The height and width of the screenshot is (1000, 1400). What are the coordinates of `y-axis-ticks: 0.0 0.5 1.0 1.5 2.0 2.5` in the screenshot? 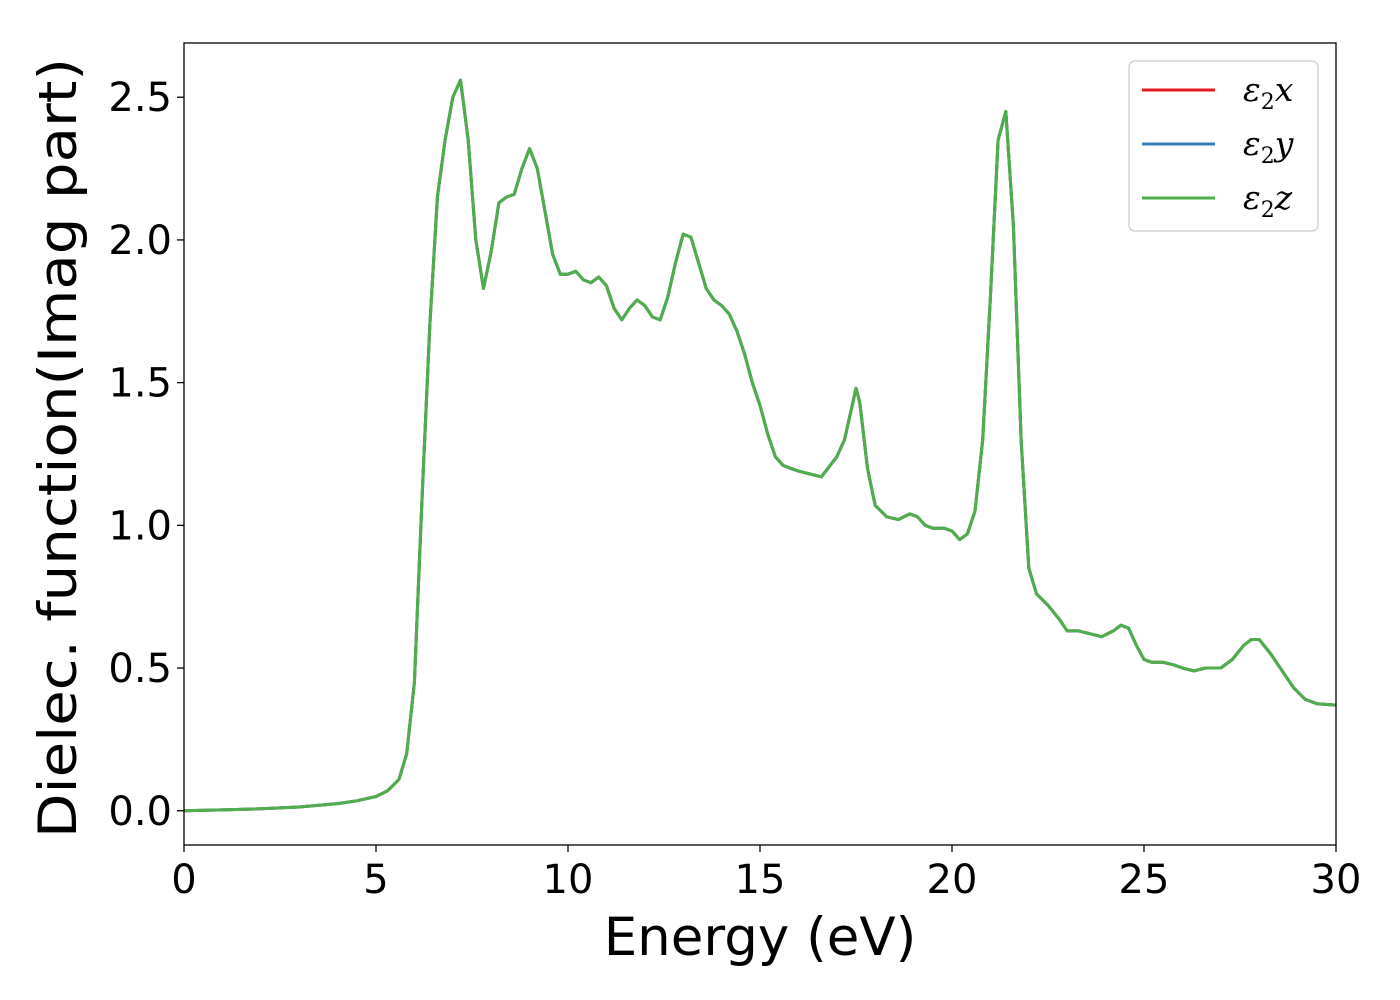 It's located at (146, 455).